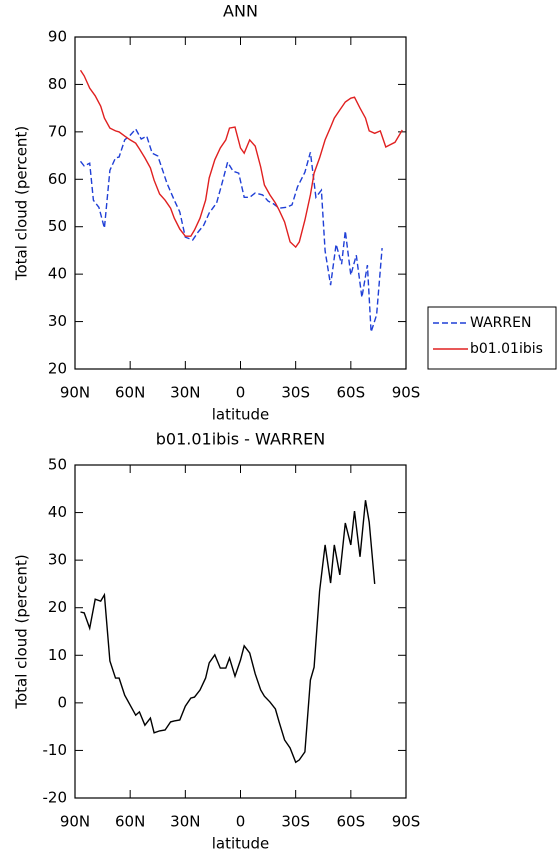  I want to click on legend-label: WARREN, so click(500, 323).